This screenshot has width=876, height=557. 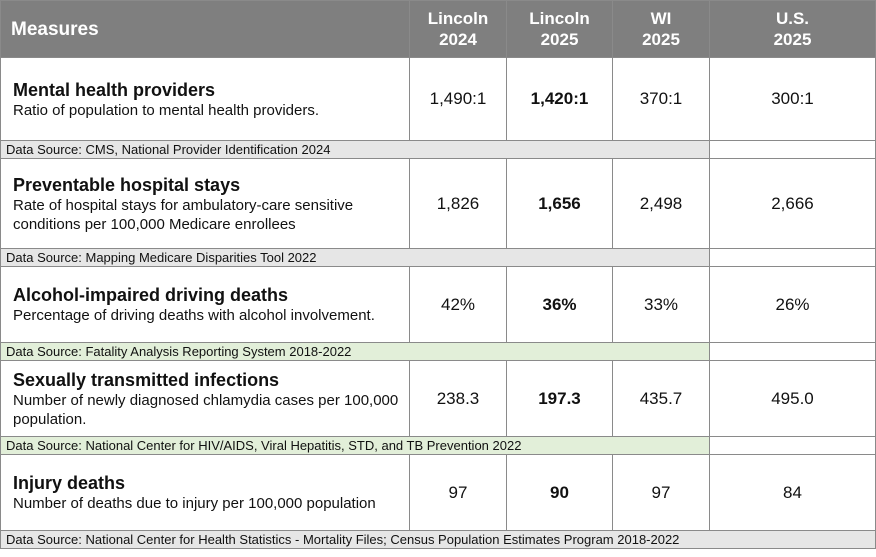 I want to click on measure-title: Preventable hospital stays, so click(x=127, y=184).